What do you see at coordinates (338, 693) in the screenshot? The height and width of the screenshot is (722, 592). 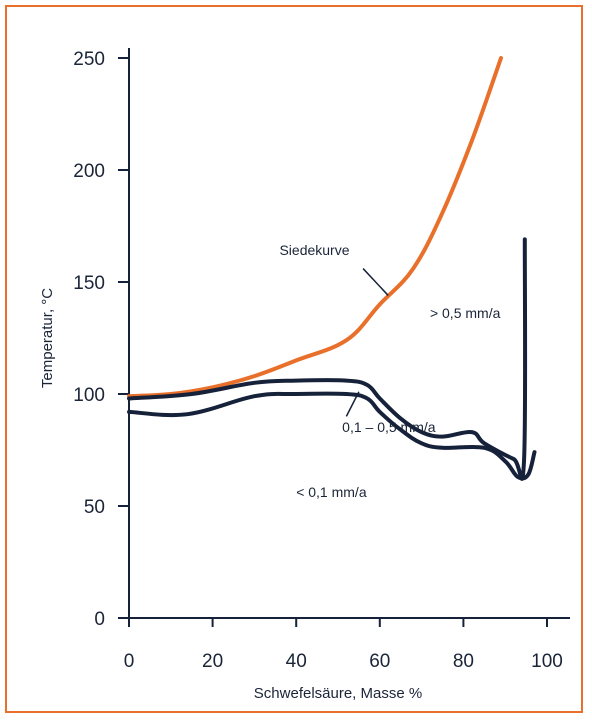 I see `x-axis-label: Schwefelsäure, Masse %` at bounding box center [338, 693].